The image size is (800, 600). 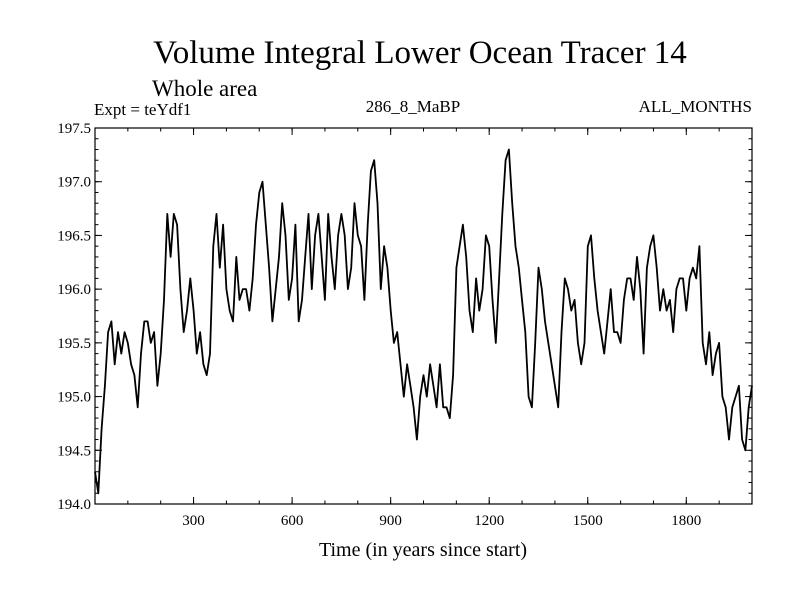 I want to click on chart-title: Volume Integral Lower Ocean Tracer 14, so click(x=420, y=53).